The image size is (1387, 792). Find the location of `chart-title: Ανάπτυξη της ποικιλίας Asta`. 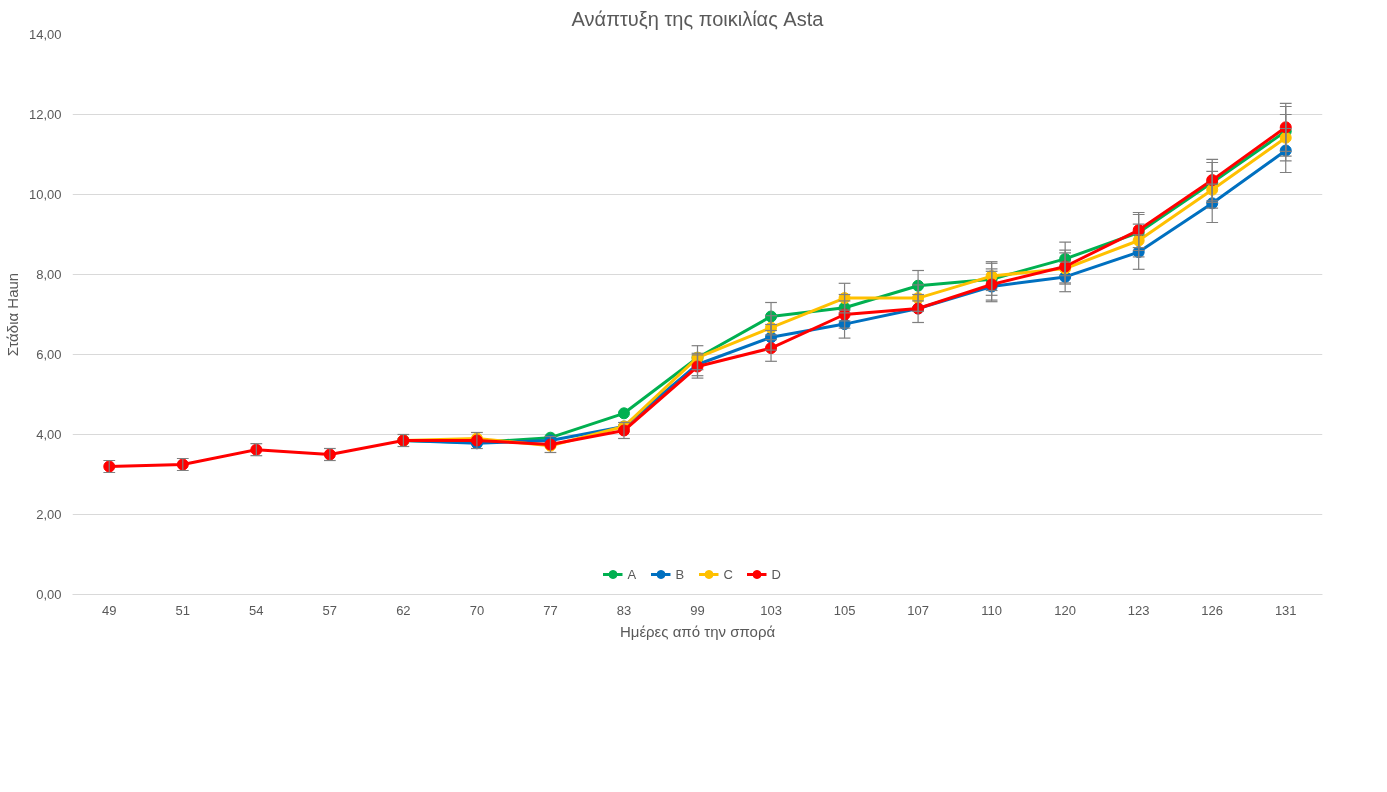

chart-title: Ανάπτυξη της ποικιλίας Asta is located at coordinates (698, 18).